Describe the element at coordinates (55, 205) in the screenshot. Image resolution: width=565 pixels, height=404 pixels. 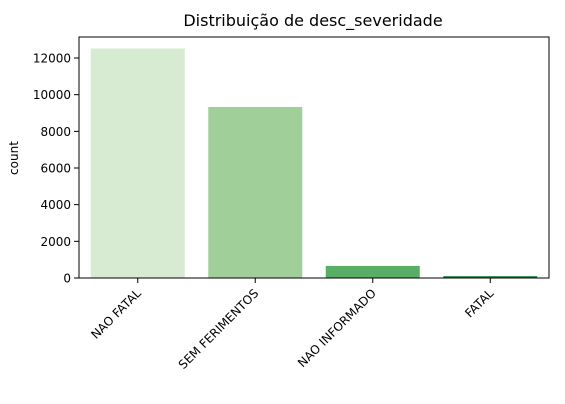
I see `y-tick-label: 4000` at that location.